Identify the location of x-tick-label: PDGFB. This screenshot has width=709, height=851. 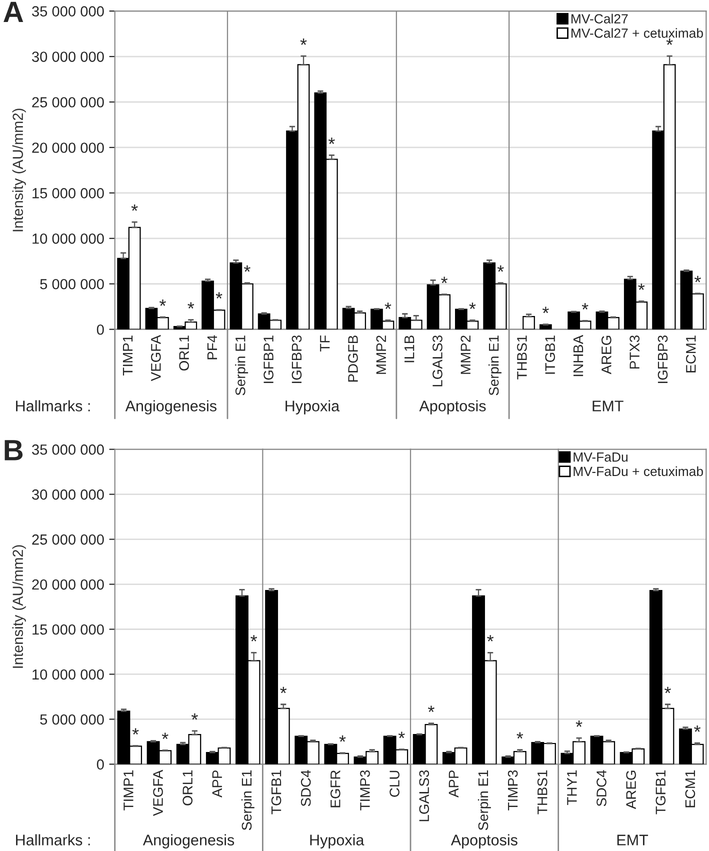
(353, 359).